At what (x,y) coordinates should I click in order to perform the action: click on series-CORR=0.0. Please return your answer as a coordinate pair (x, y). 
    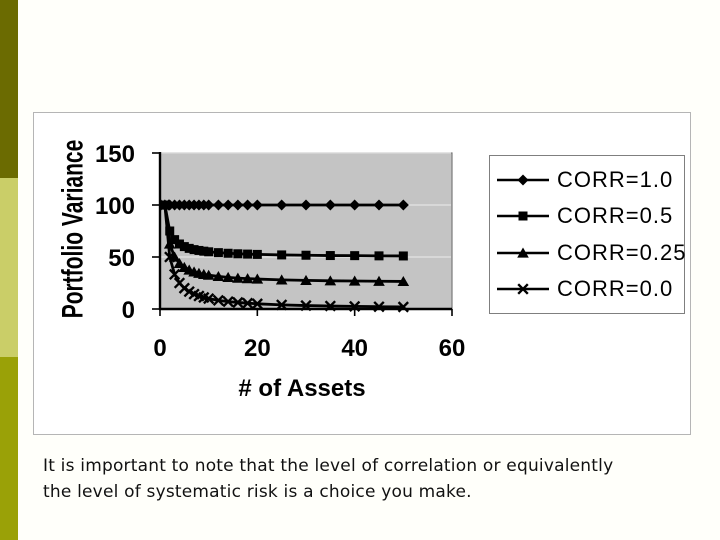
    Looking at the image, I should click on (284, 256).